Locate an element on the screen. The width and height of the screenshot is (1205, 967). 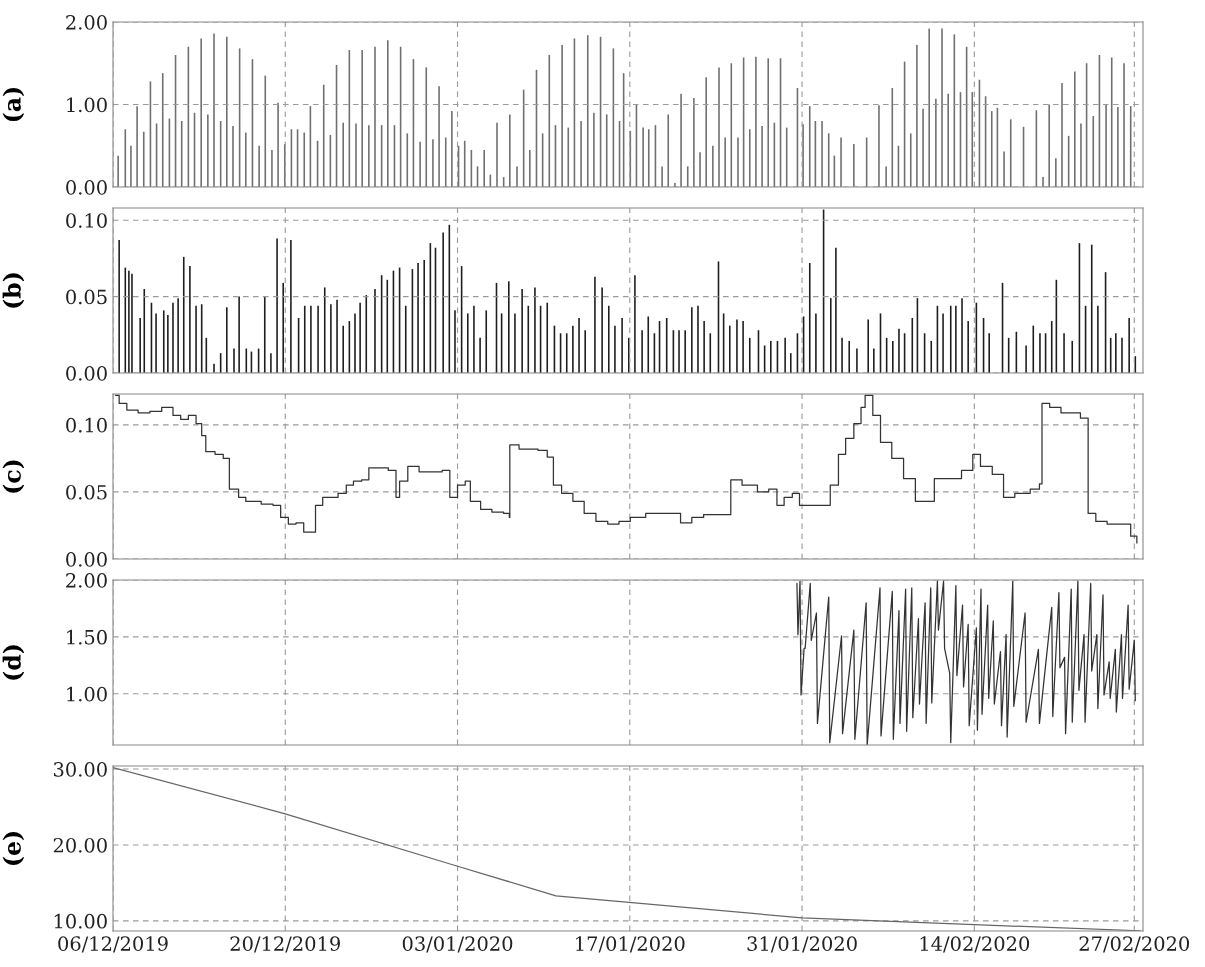
x-tick-label: 14/02/2020 is located at coordinates (975, 944).